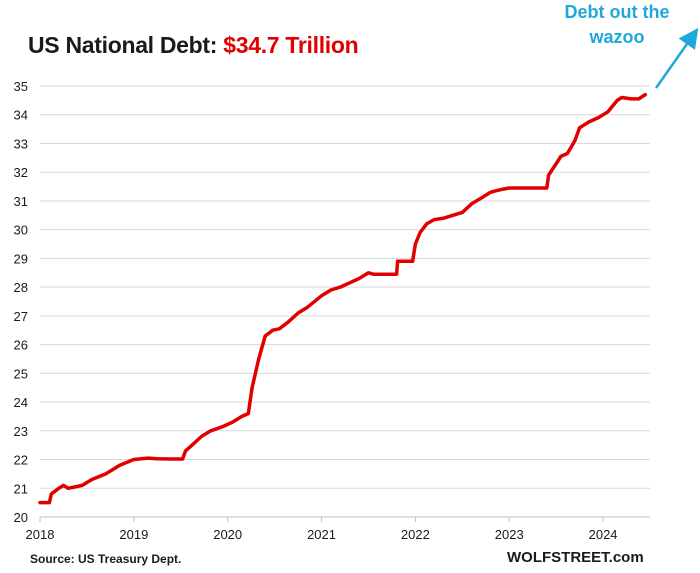  Describe the element at coordinates (40, 534) in the screenshot. I see `x-tick-label: 2018` at that location.